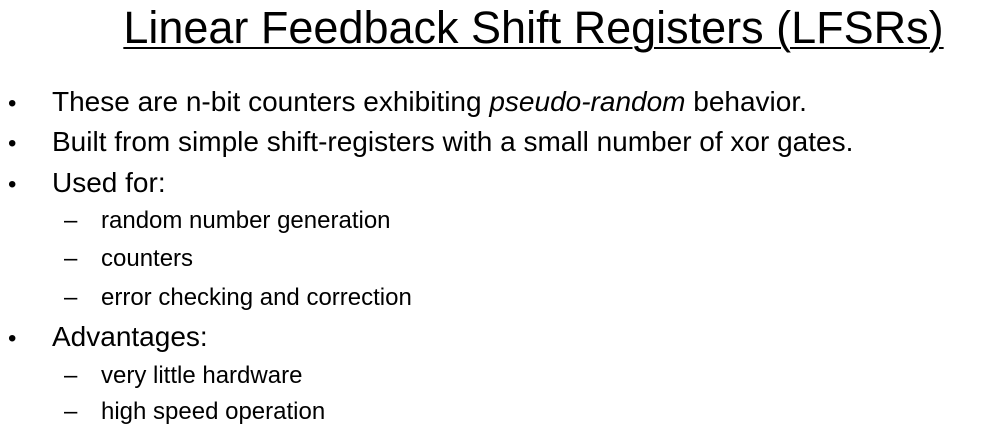  Describe the element at coordinates (130, 336) in the screenshot. I see `bullet-text: Advantages:` at that location.